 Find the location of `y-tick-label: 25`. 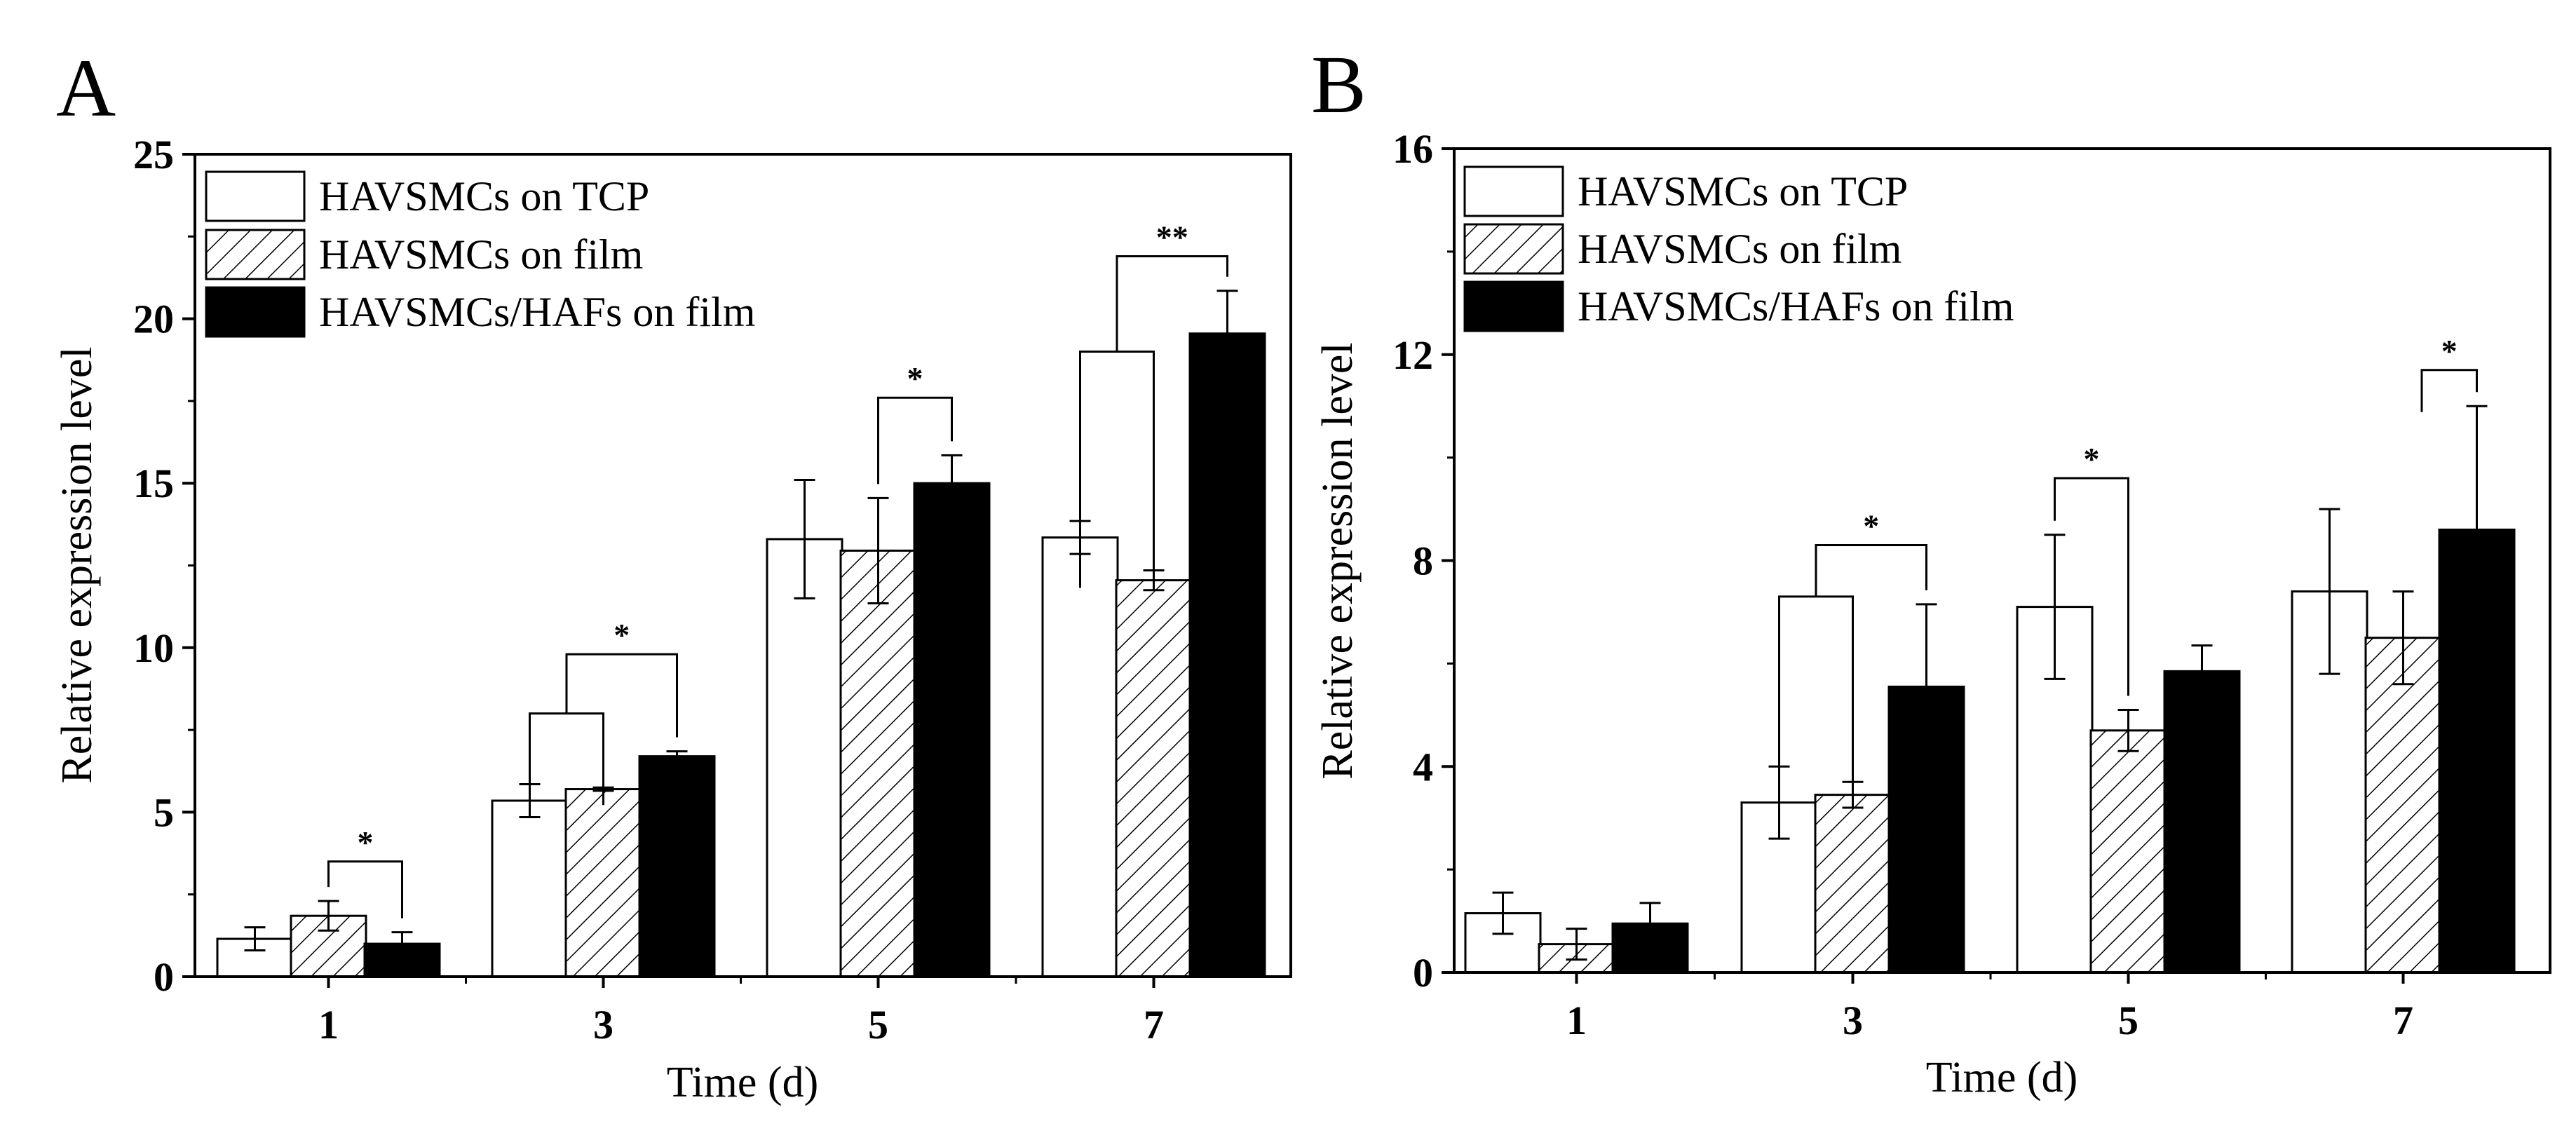

y-tick-label: 25 is located at coordinates (153, 154).